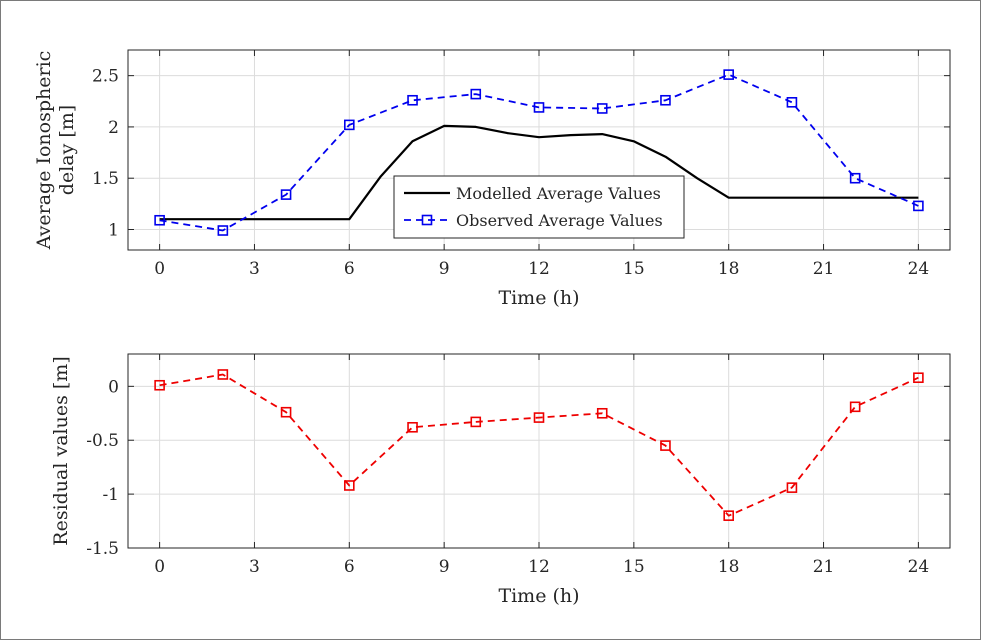  What do you see at coordinates (61, 450) in the screenshot?
I see `y-axis-label: Residual values [m]` at bounding box center [61, 450].